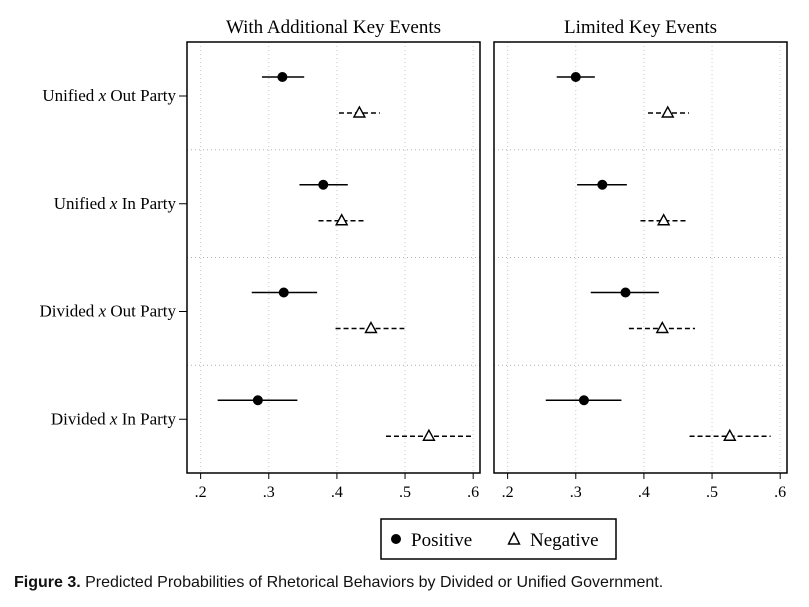 This screenshot has height=607, width=809. Describe the element at coordinates (441, 540) in the screenshot. I see `legend-positive-label: Positive` at that location.